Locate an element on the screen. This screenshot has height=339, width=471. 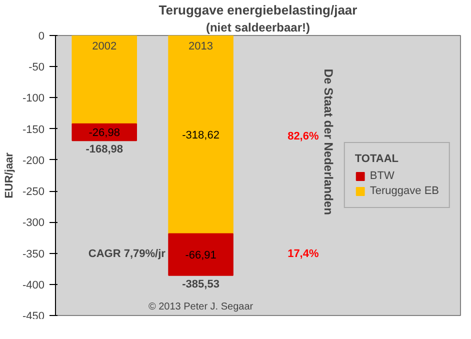
annotation: -385,53 is located at coordinates (201, 284).